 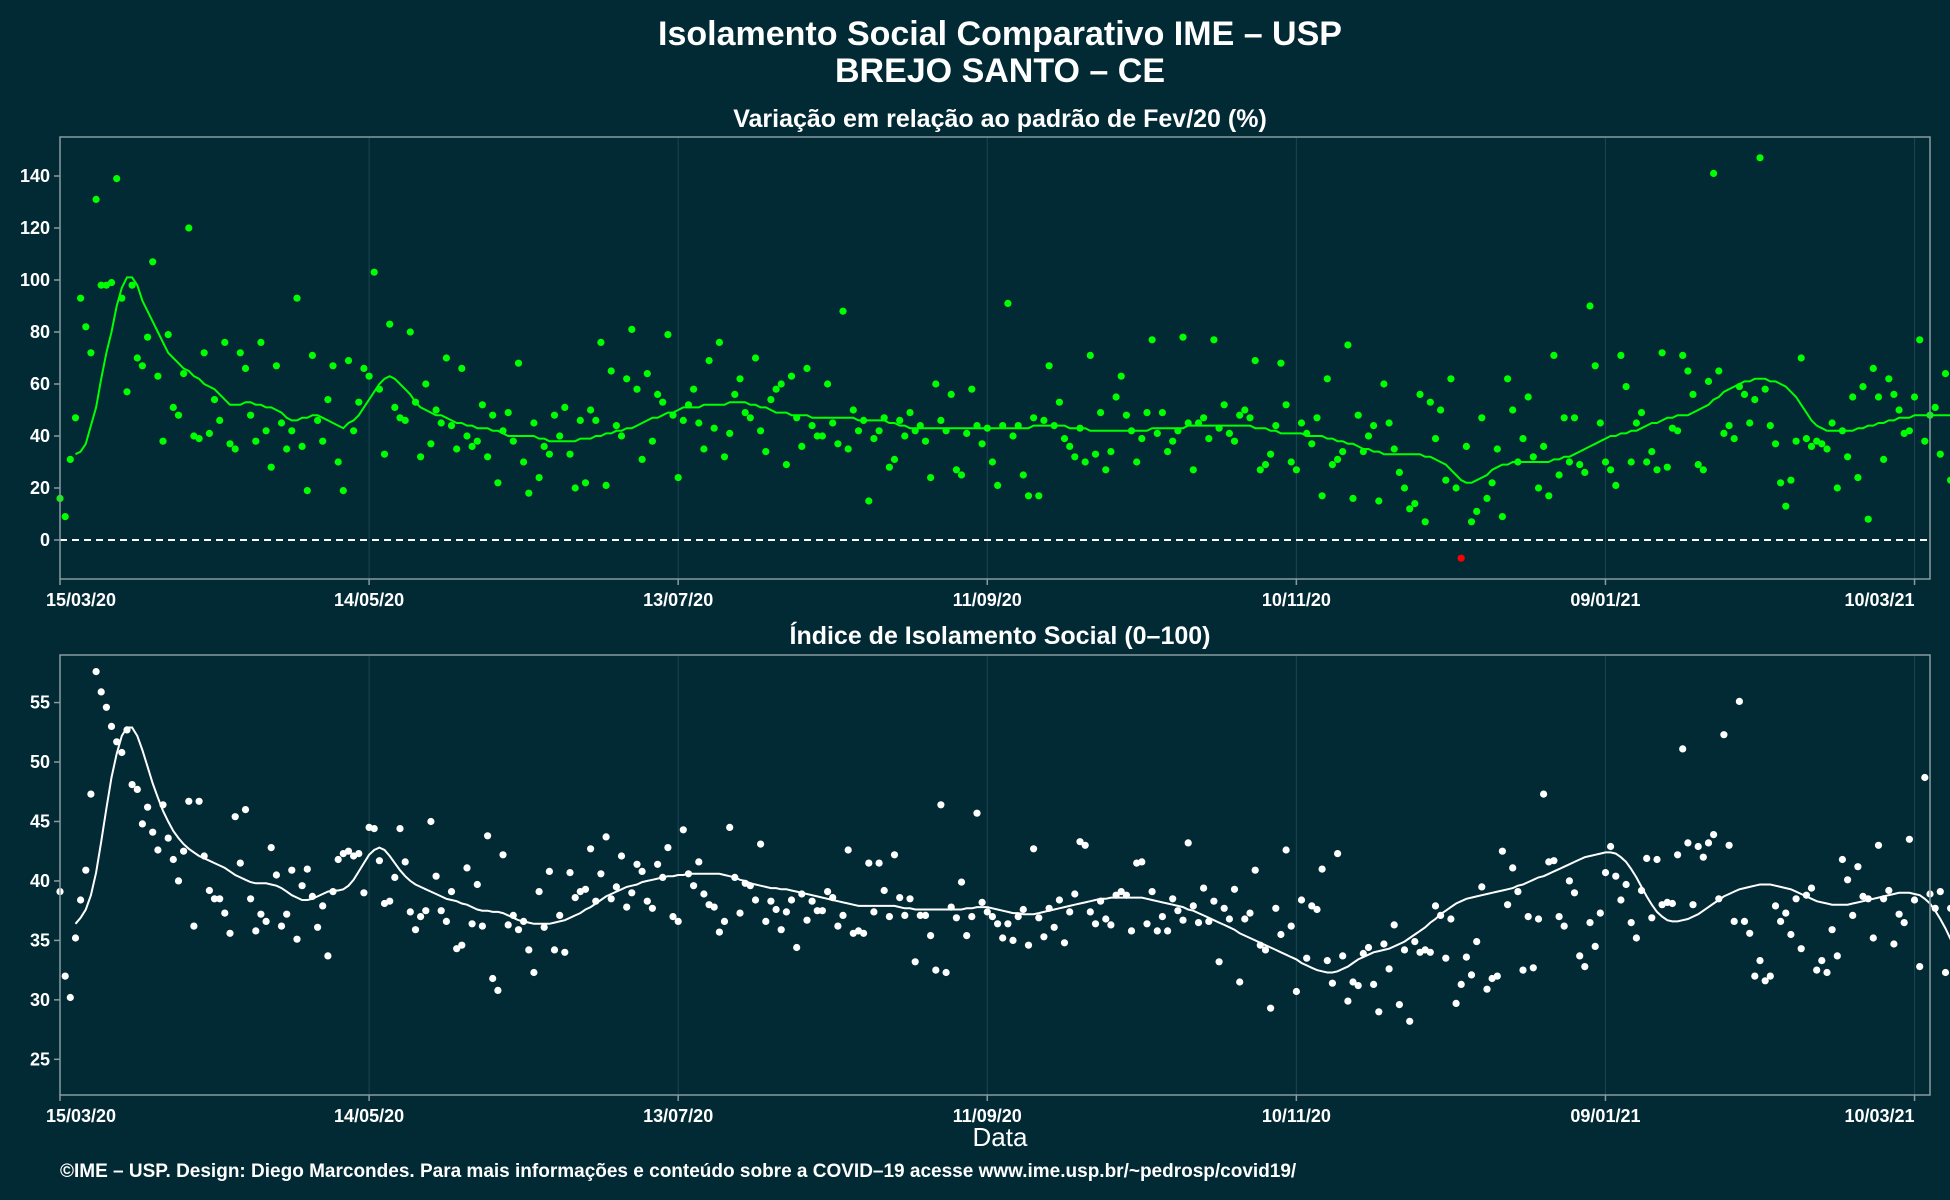 What do you see at coordinates (40, 1000) in the screenshot?
I see `y-tick-label: 30` at bounding box center [40, 1000].